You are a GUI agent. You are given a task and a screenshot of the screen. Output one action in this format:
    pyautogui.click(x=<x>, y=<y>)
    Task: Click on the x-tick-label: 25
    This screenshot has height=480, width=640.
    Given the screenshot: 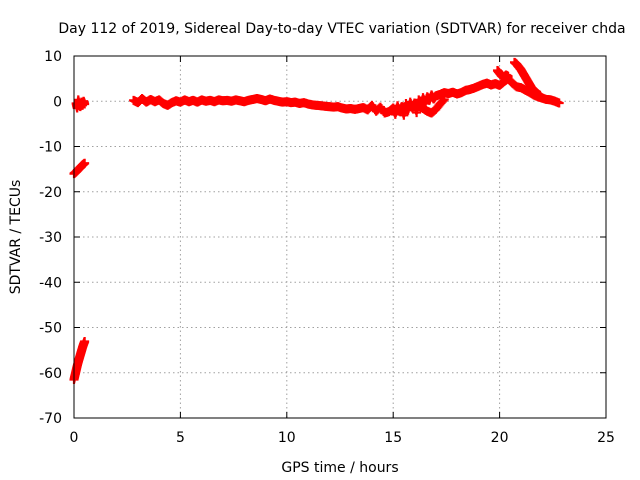 What is the action you would take?
    pyautogui.click(x=606, y=438)
    